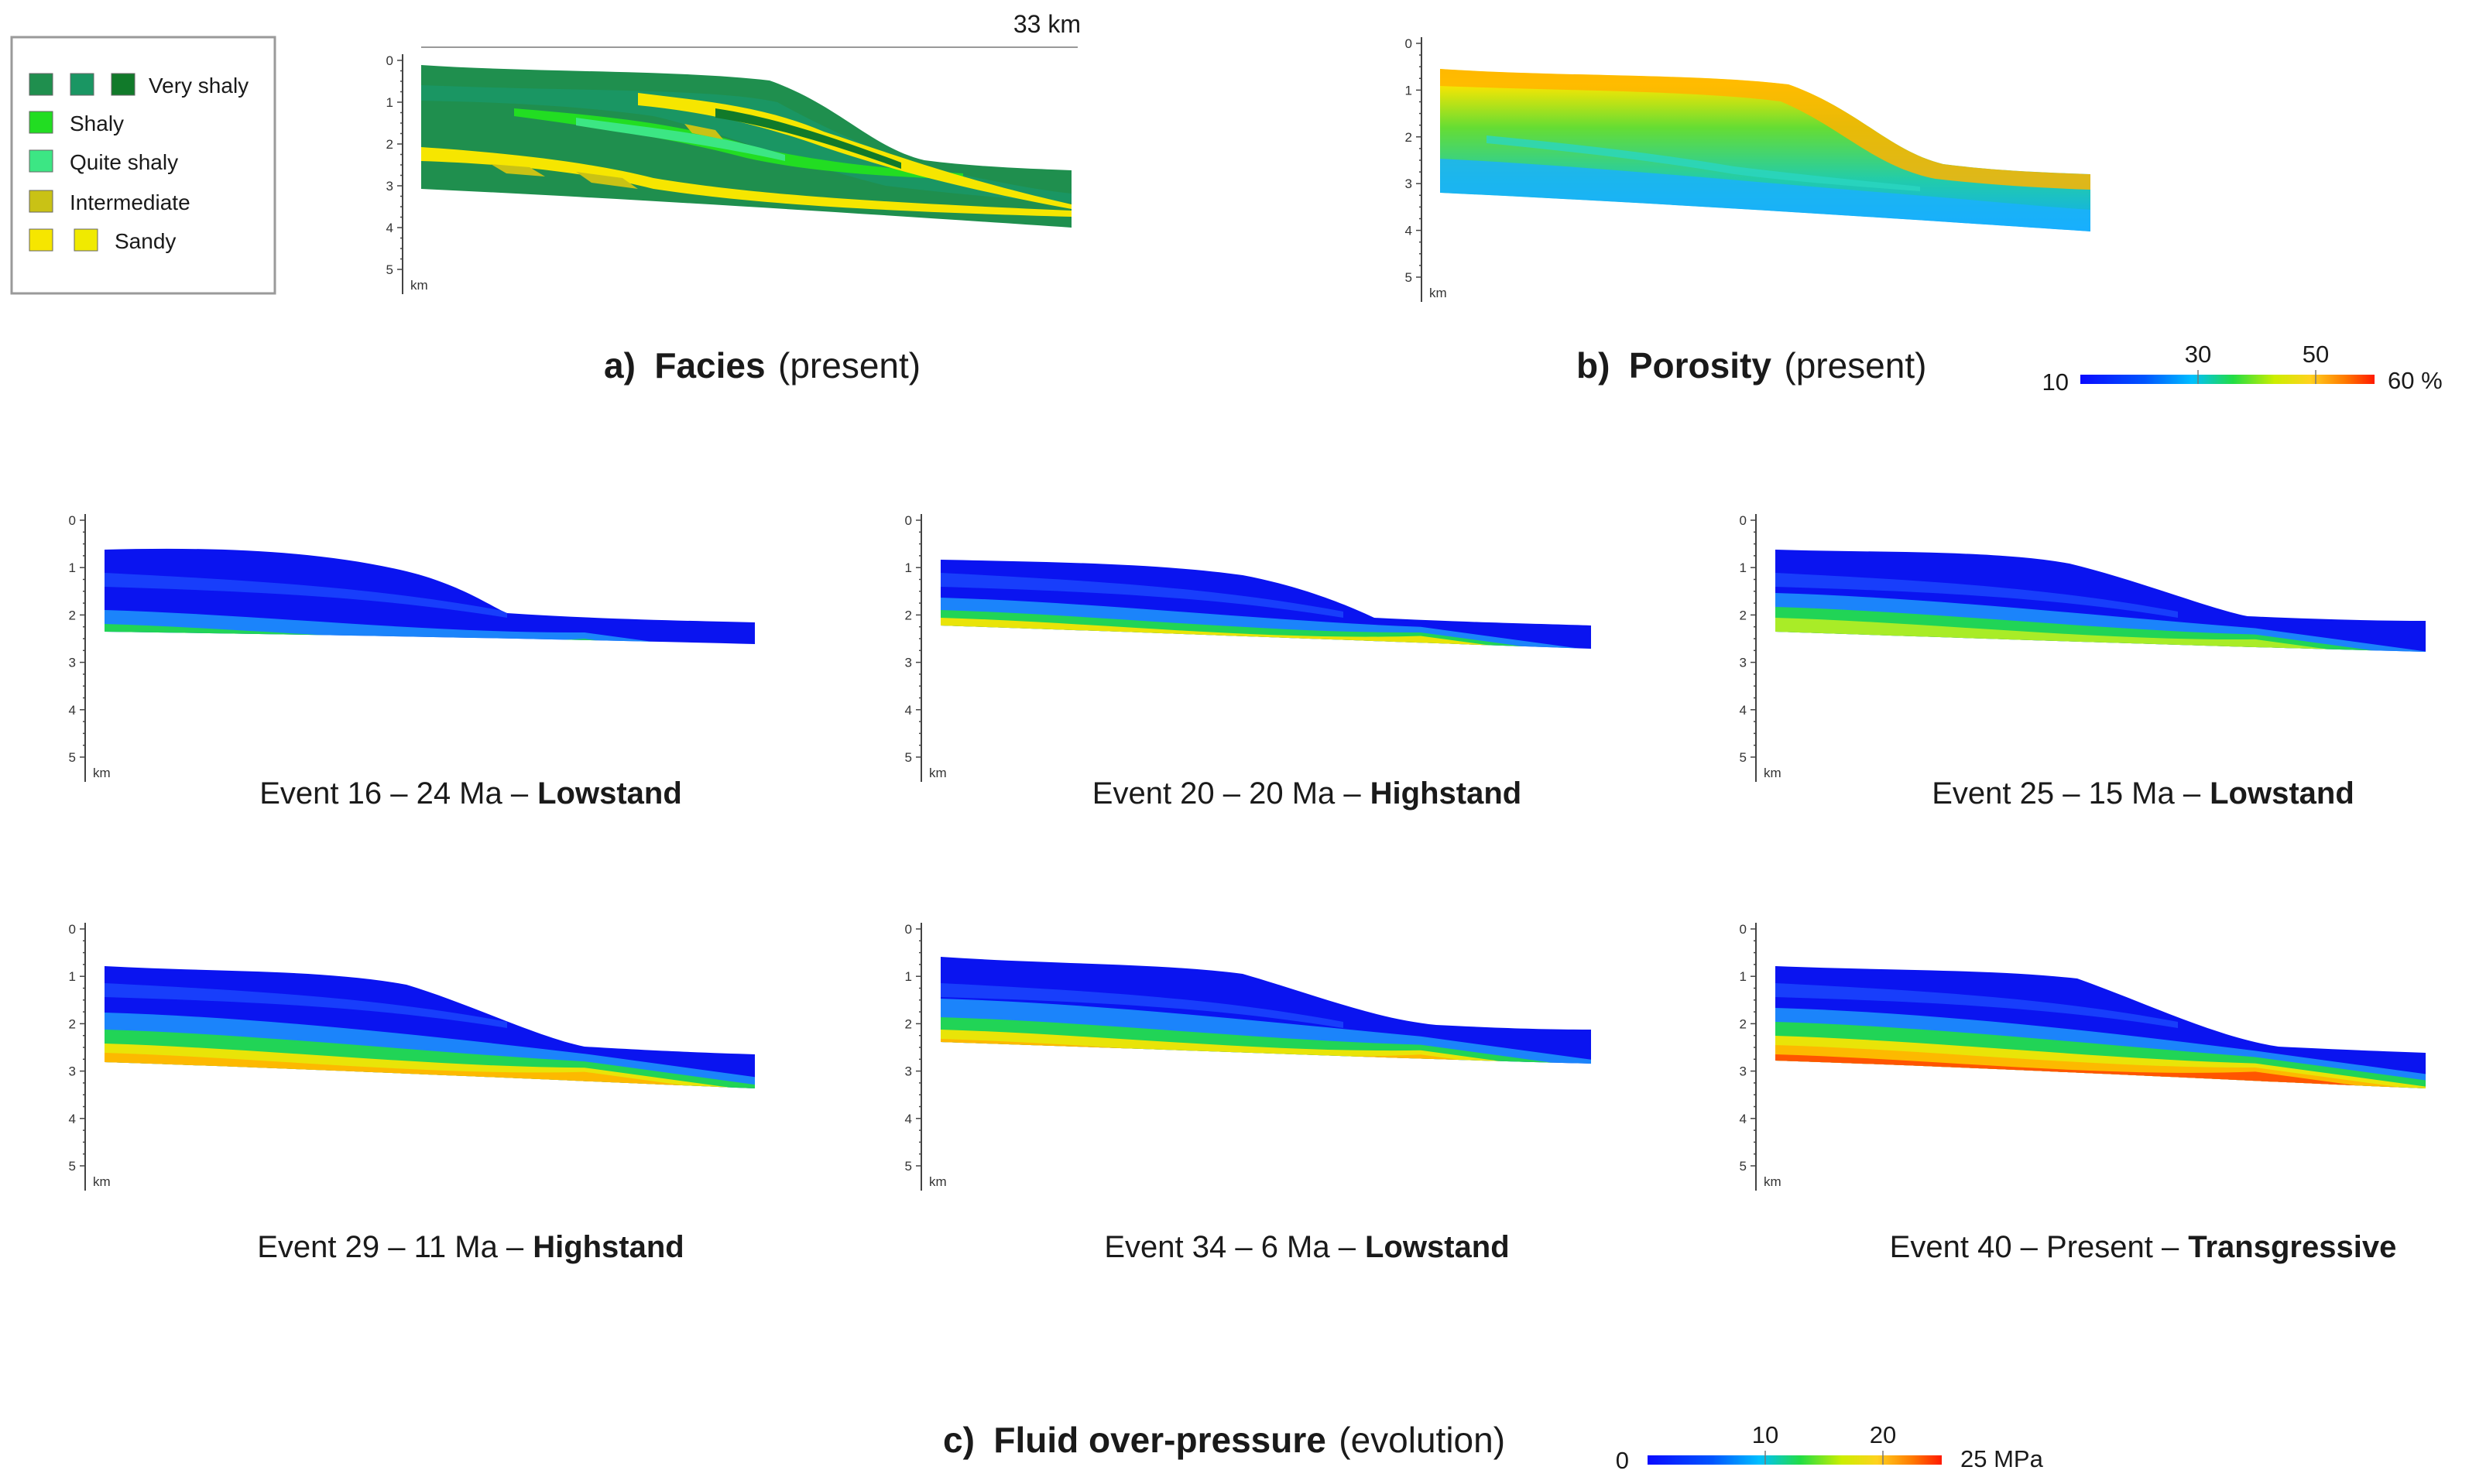 The image size is (2469, 1484). What do you see at coordinates (1248, 662) in the screenshot?
I see `event-panel: 0 1 2 3 4 5 km Event 20 – 20 Ma – Highstand` at bounding box center [1248, 662].